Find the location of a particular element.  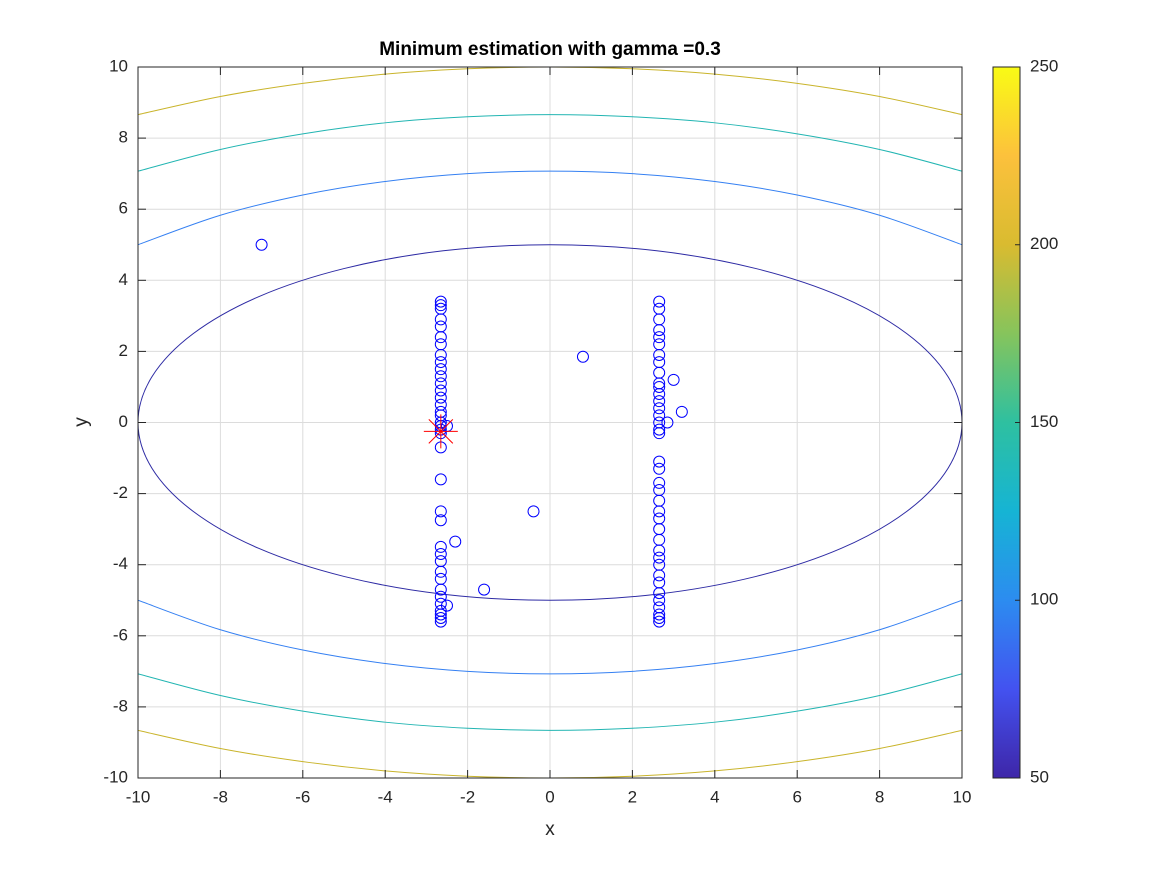

y-tick-label: 8 is located at coordinates (123, 137).